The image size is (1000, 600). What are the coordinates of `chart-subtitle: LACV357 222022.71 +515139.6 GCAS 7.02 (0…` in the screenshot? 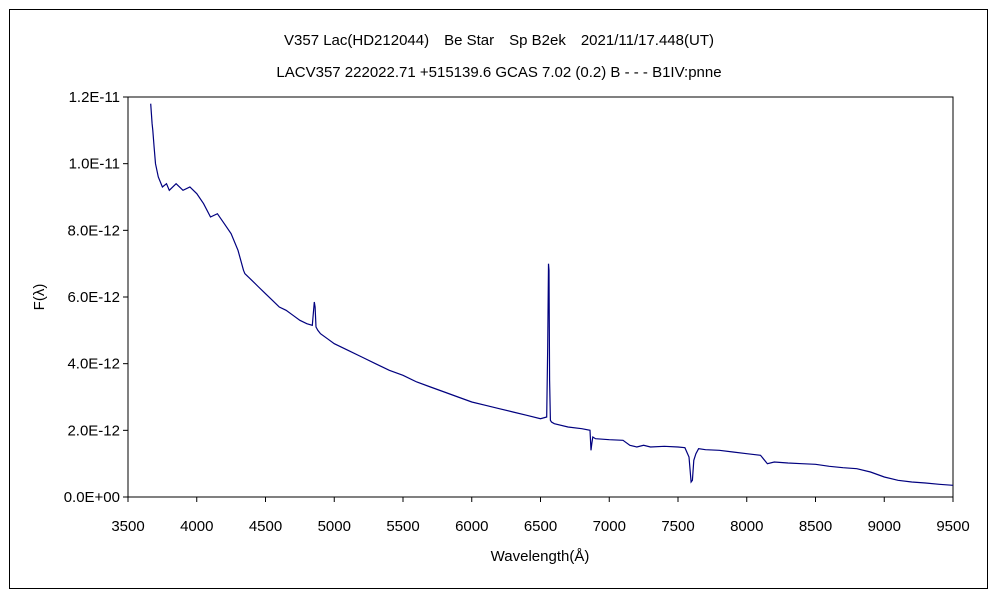 It's located at (498, 72).